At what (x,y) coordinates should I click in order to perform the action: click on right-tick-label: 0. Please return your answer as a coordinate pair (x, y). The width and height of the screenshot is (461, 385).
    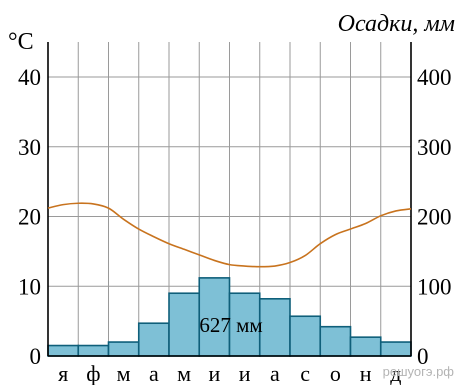
    Looking at the image, I should click on (423, 356).